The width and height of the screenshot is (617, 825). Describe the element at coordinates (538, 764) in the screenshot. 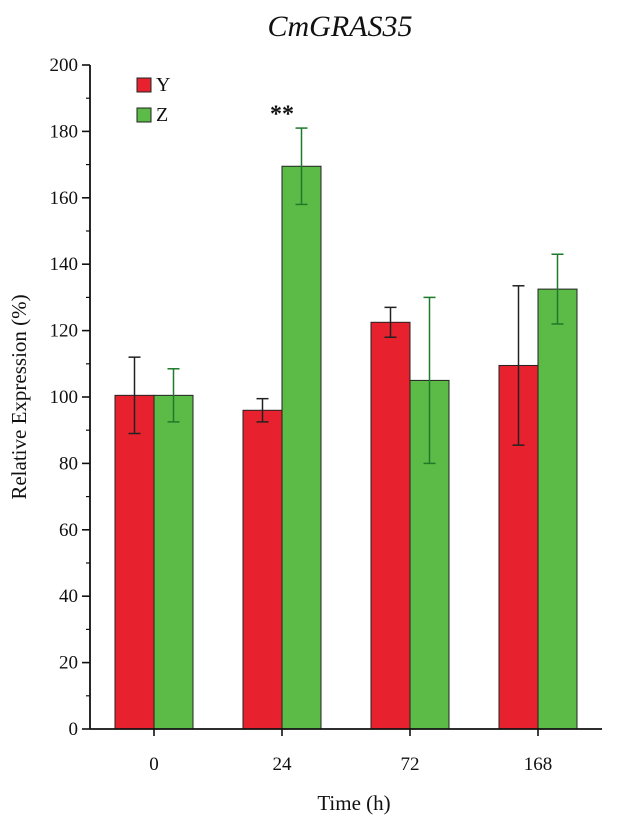

I see `x-tick-label-168: 168` at that location.